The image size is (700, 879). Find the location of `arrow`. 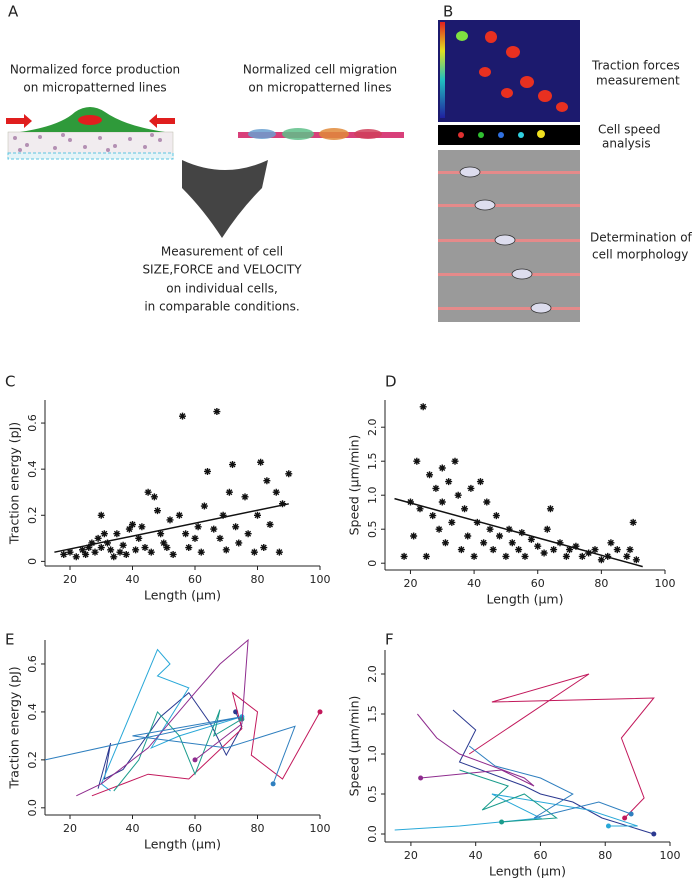

arrow is located at coordinates (225, 199).